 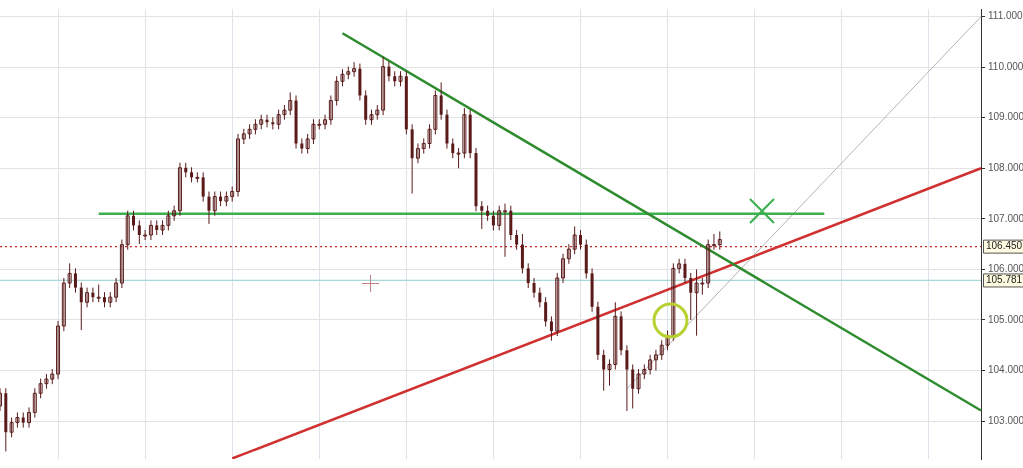 I want to click on y-tick-label: 110.000, so click(x=1005, y=66).